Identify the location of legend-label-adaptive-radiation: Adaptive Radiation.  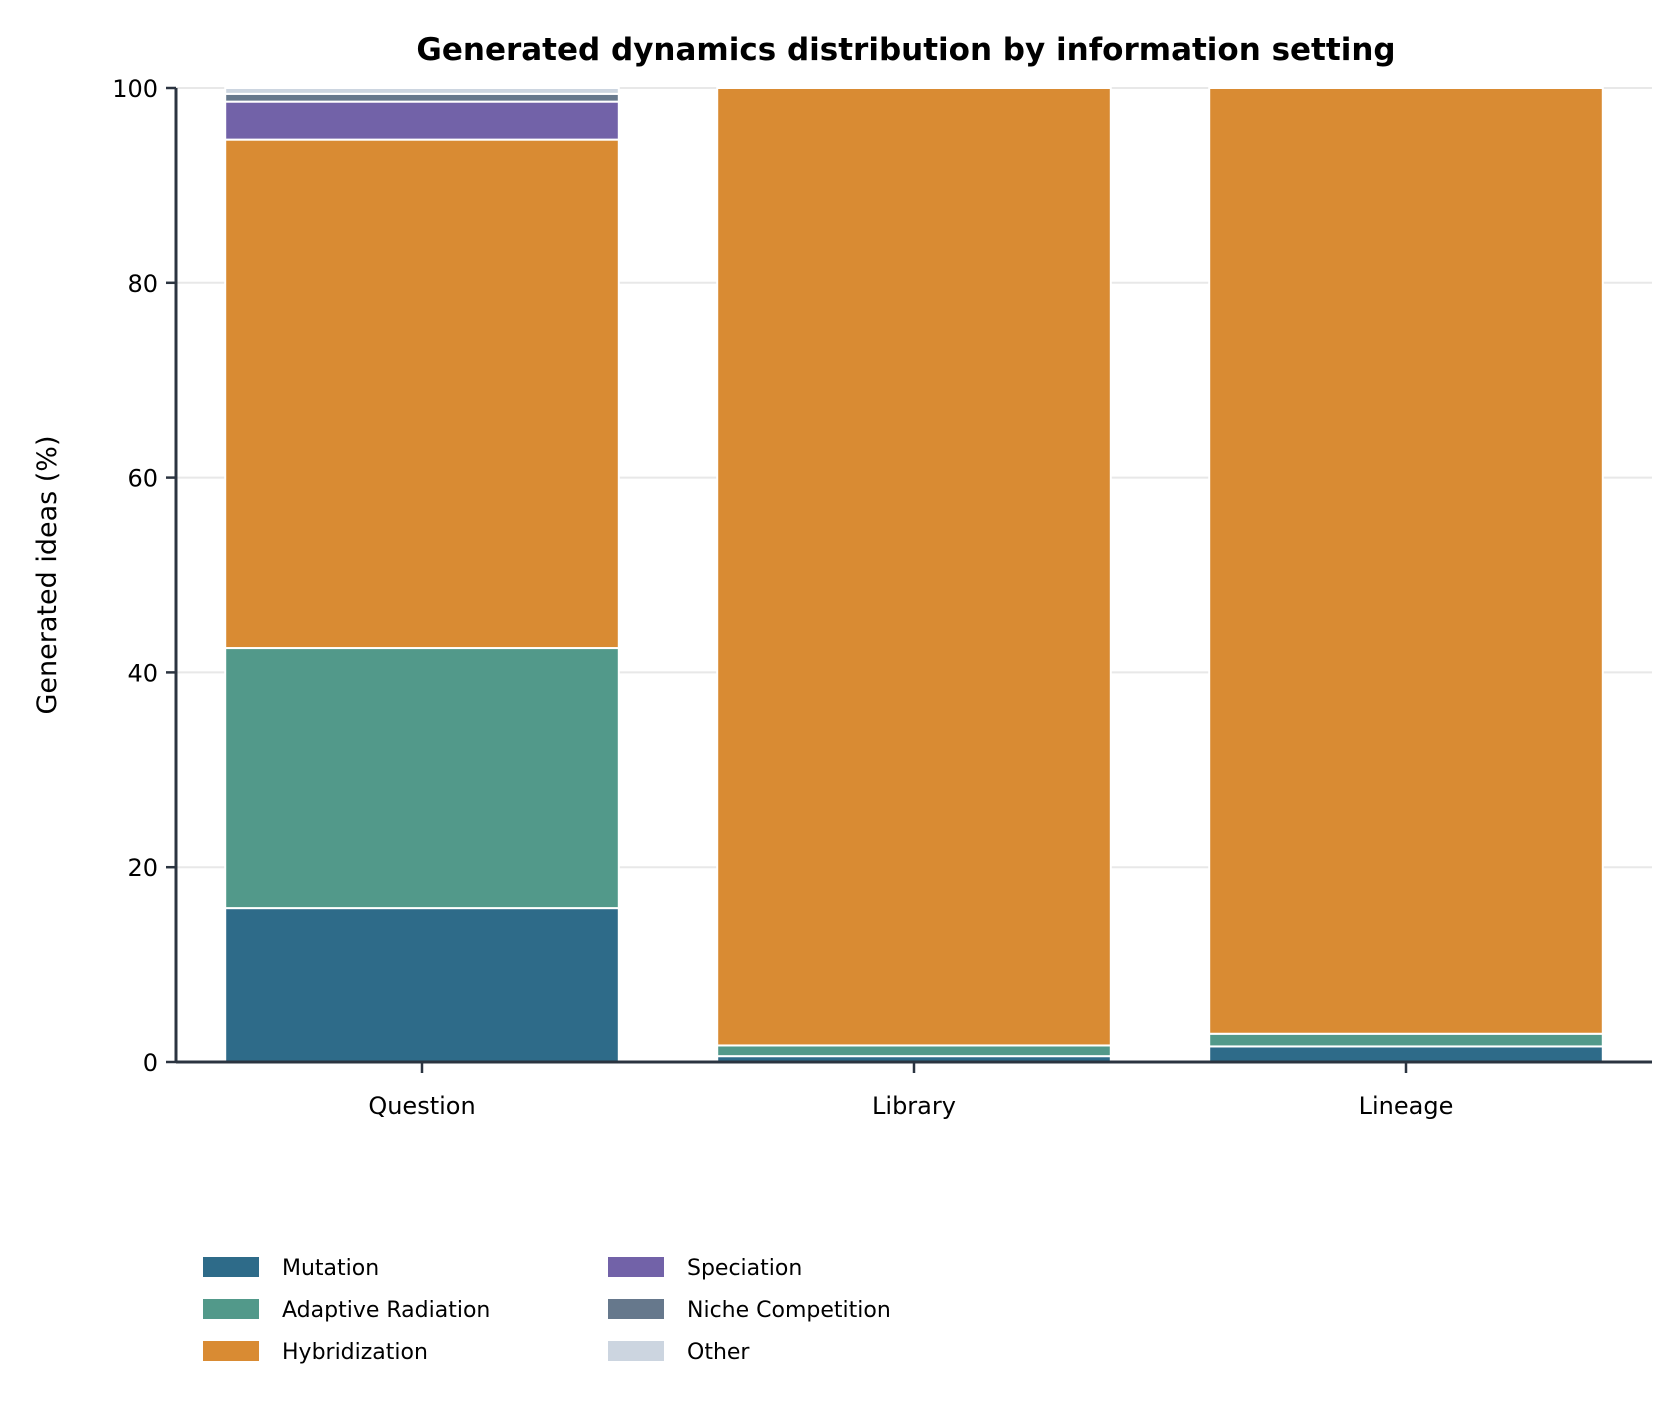
(386, 1310).